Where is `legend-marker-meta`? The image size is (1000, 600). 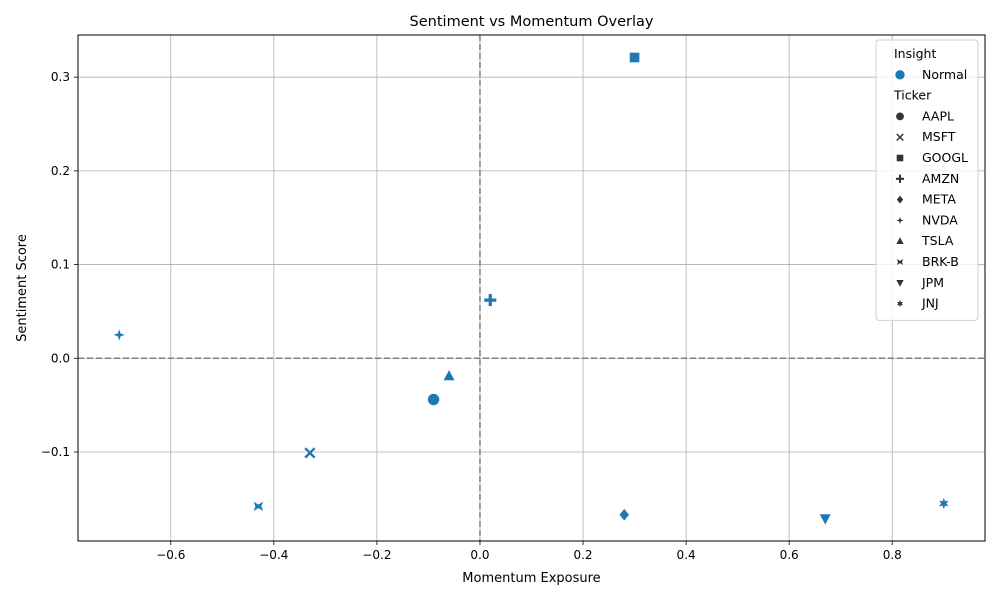
legend-marker-meta is located at coordinates (900, 199).